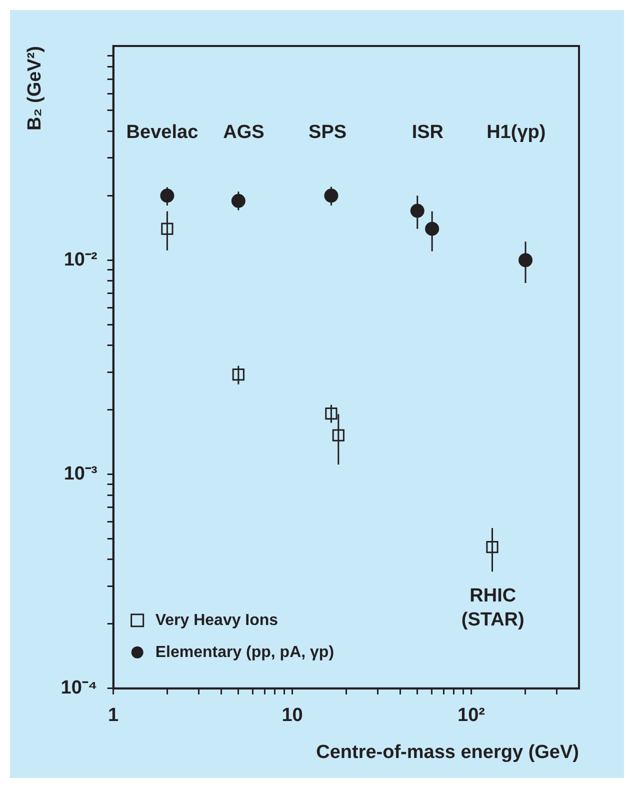 Image resolution: width=634 pixels, height=788 pixels. What do you see at coordinates (492, 607) in the screenshot?
I see `annotation: RHIC (STAR)` at bounding box center [492, 607].